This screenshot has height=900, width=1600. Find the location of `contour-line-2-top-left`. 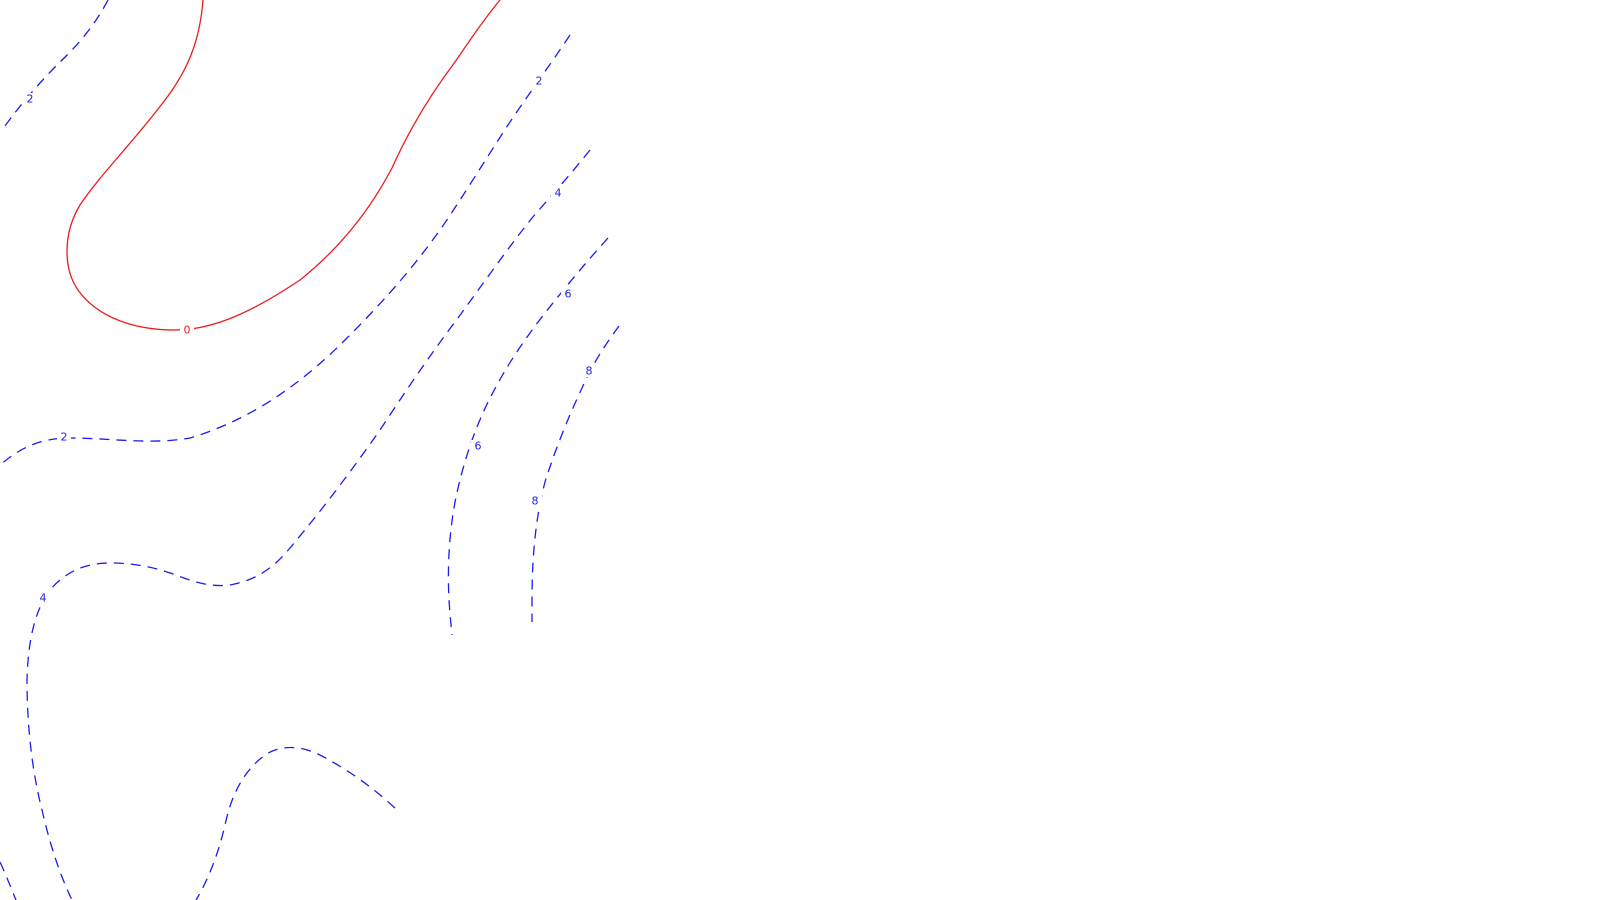

contour-line-2-top-left is located at coordinates (56, 63).